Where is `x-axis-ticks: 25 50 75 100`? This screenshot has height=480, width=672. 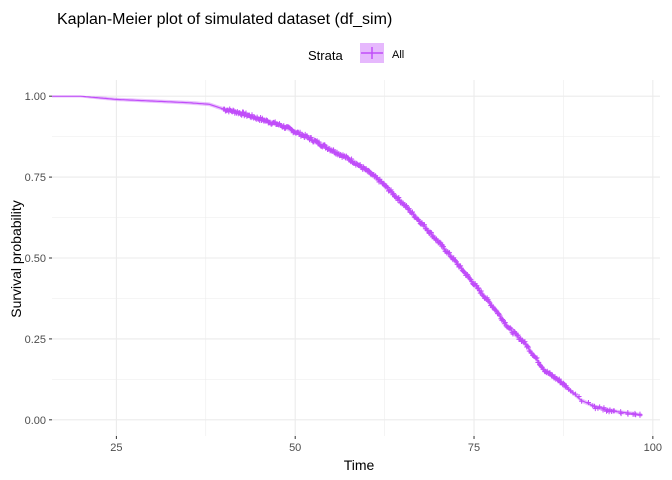
x-axis-ticks: 25 50 75 100 is located at coordinates (386, 445).